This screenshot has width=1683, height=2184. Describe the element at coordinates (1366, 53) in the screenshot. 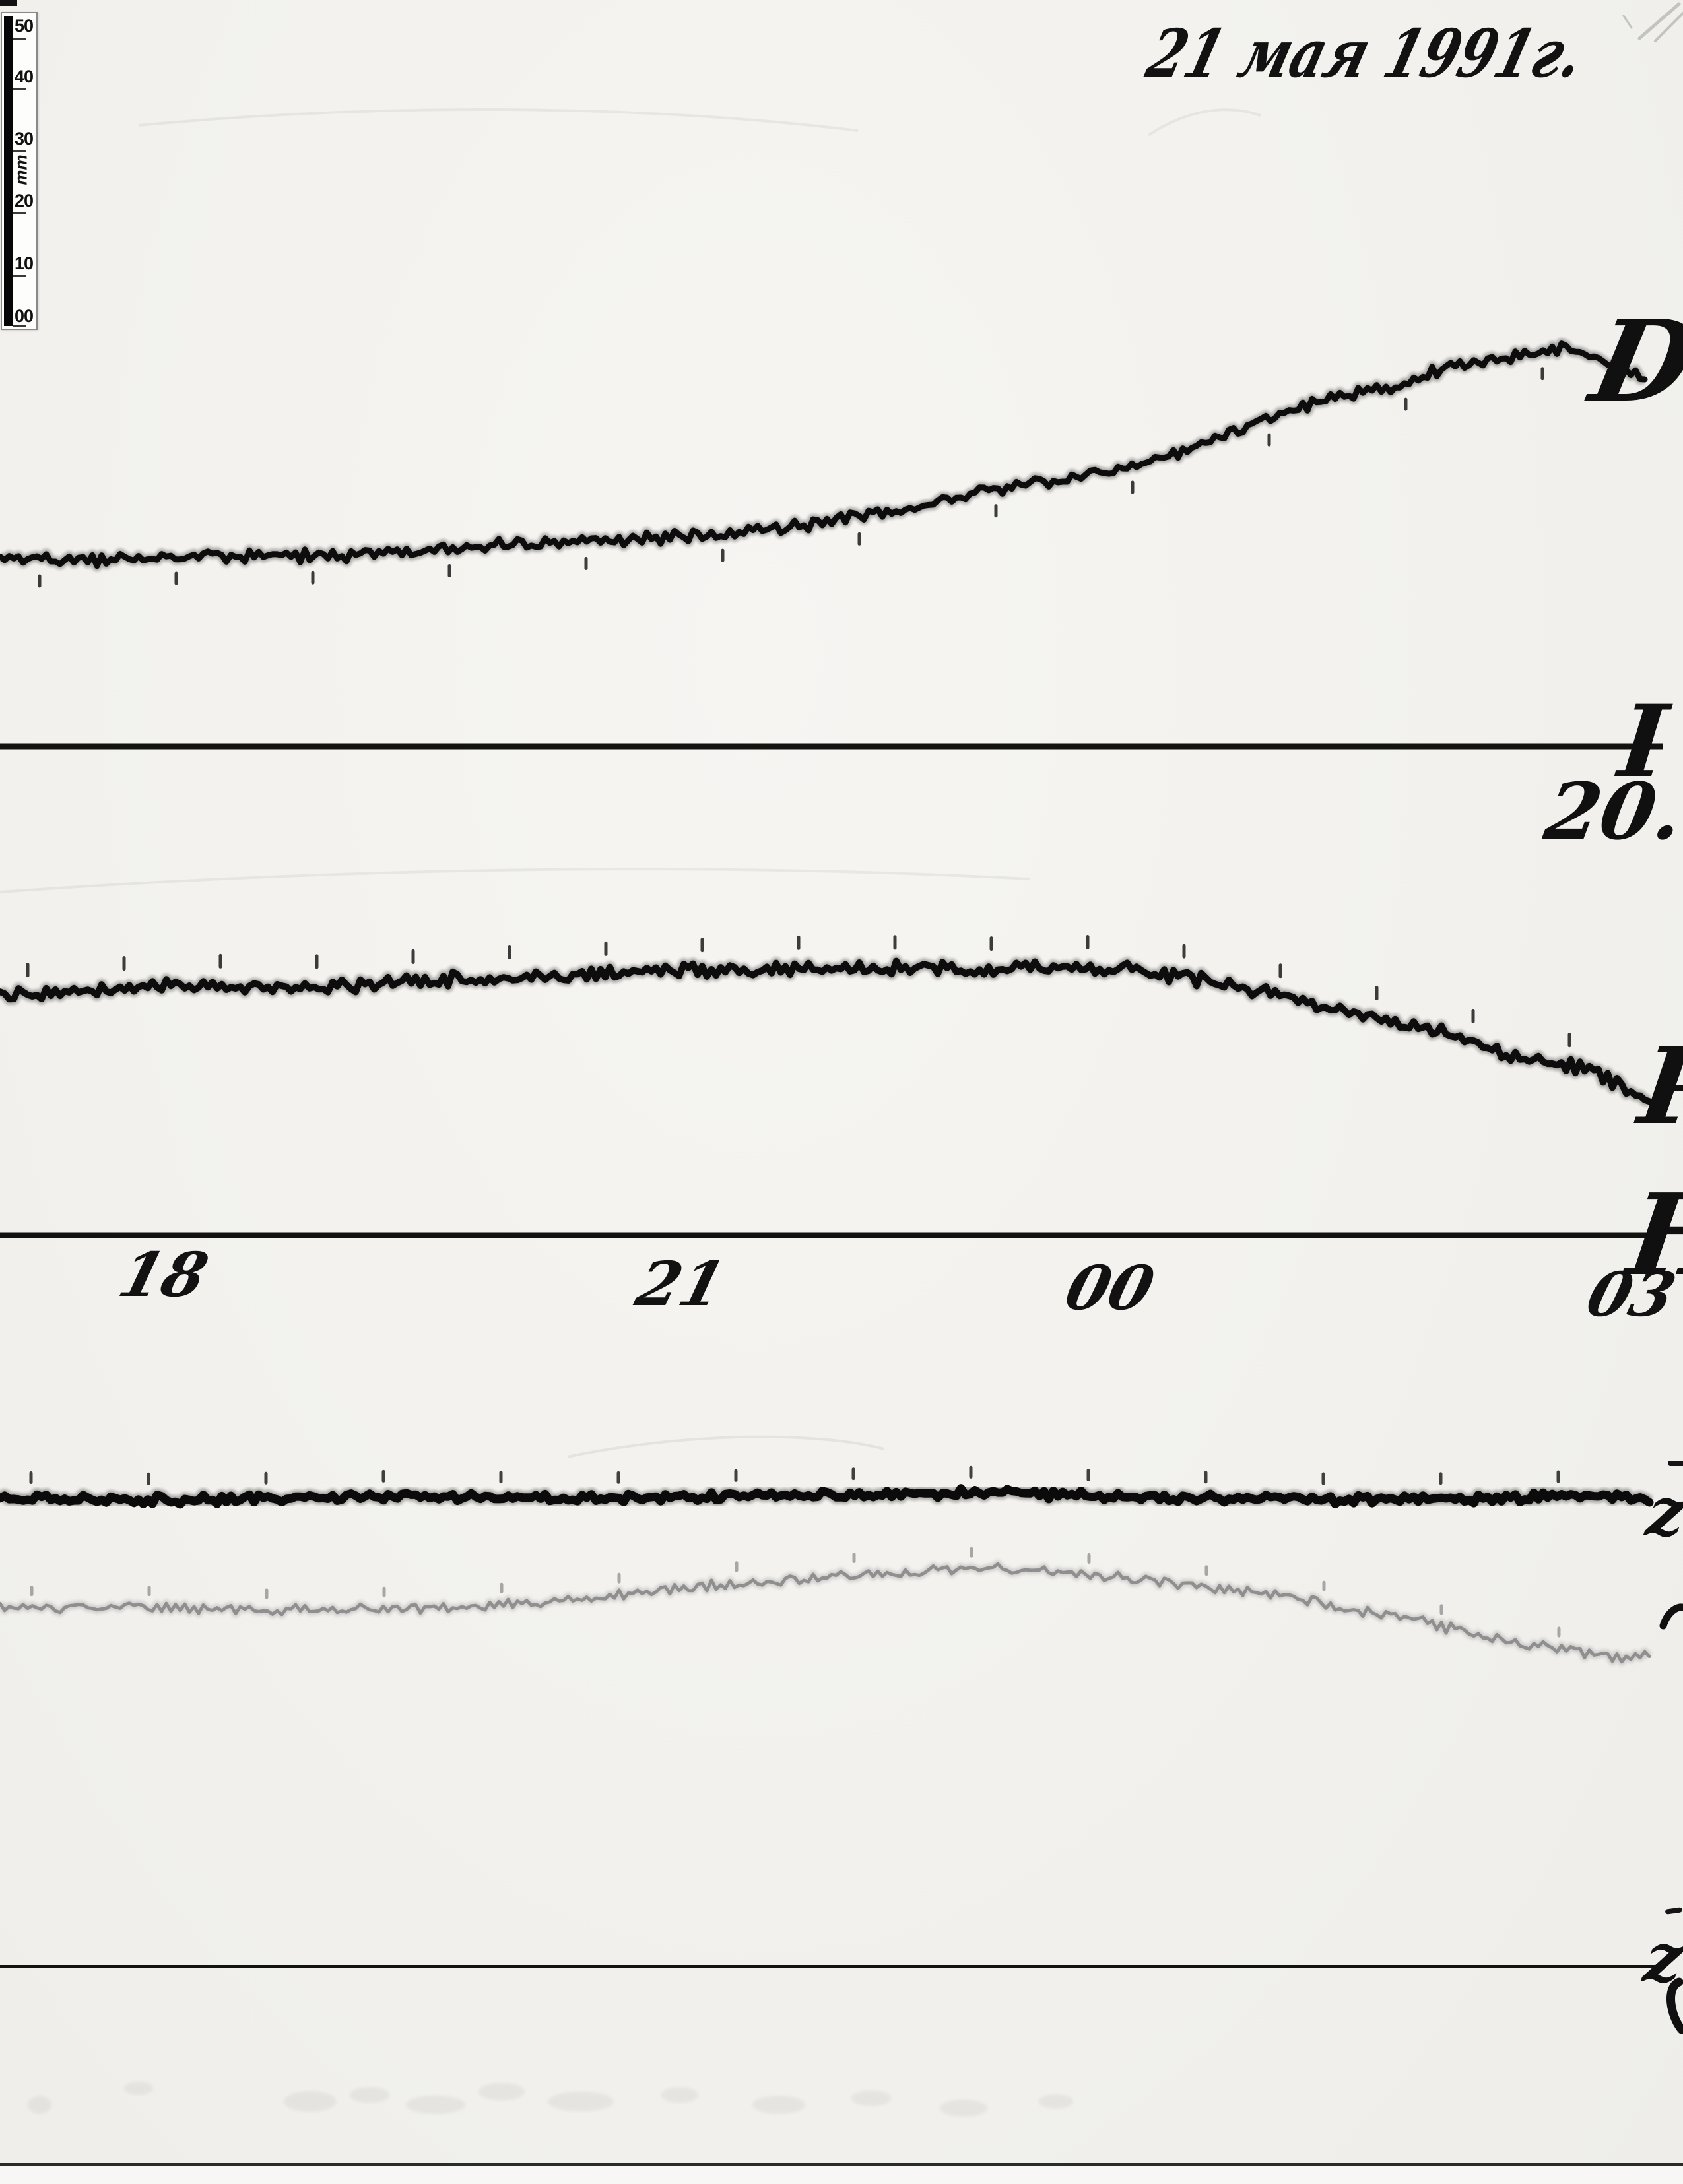

I see `date-annotation: 21 мая 1991г.` at that location.